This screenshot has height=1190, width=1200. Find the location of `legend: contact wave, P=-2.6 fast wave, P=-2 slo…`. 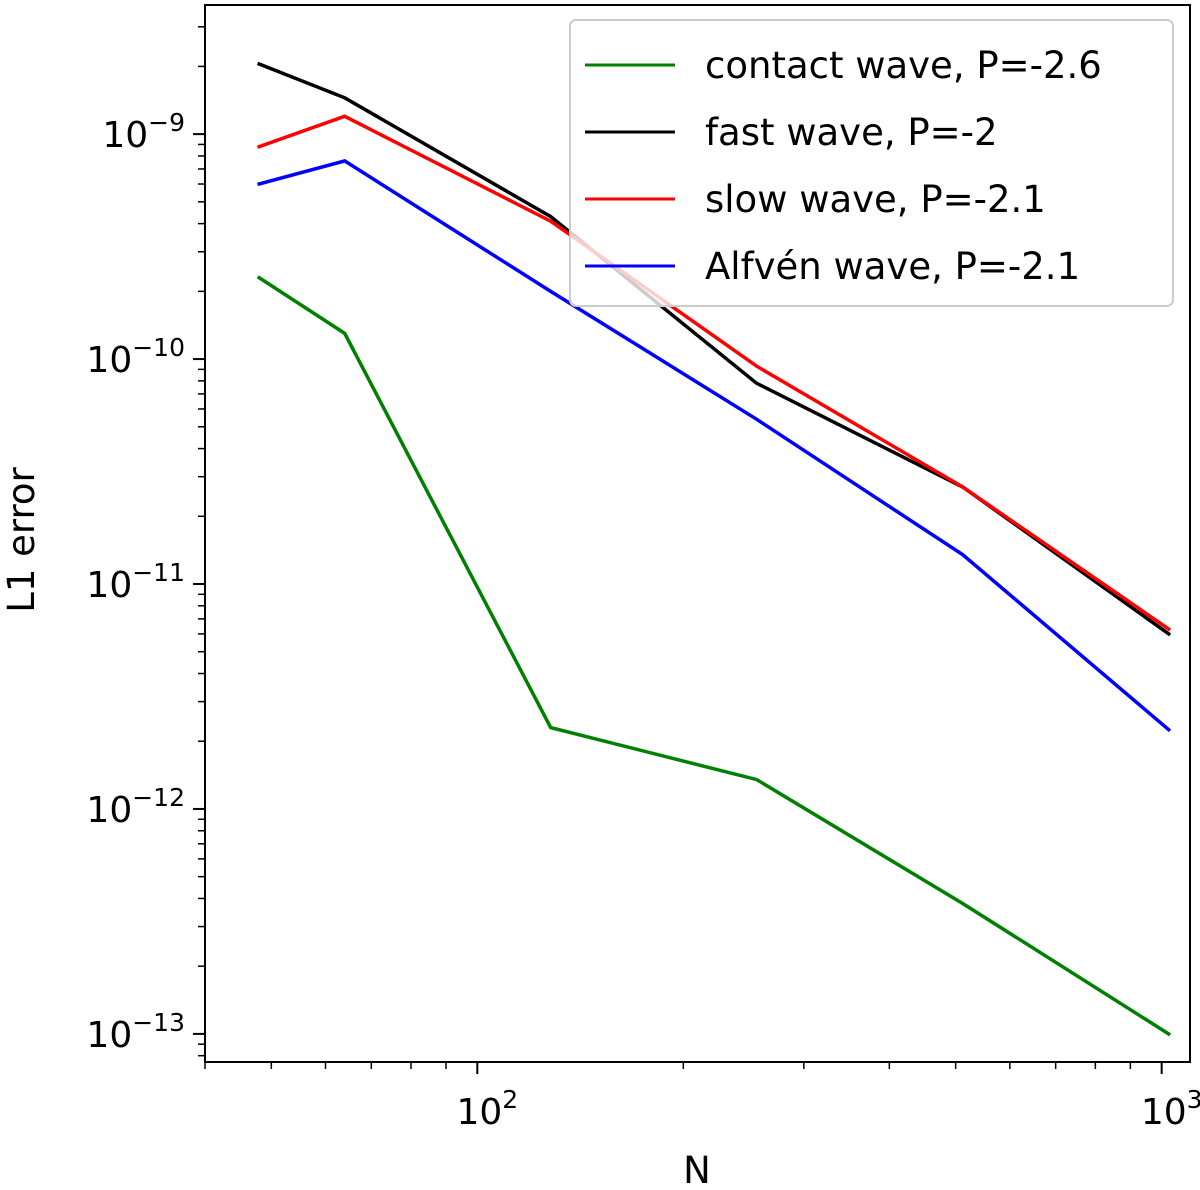

legend: contact wave, P=-2.6 fast wave, P=-2 slo… is located at coordinates (871, 163).